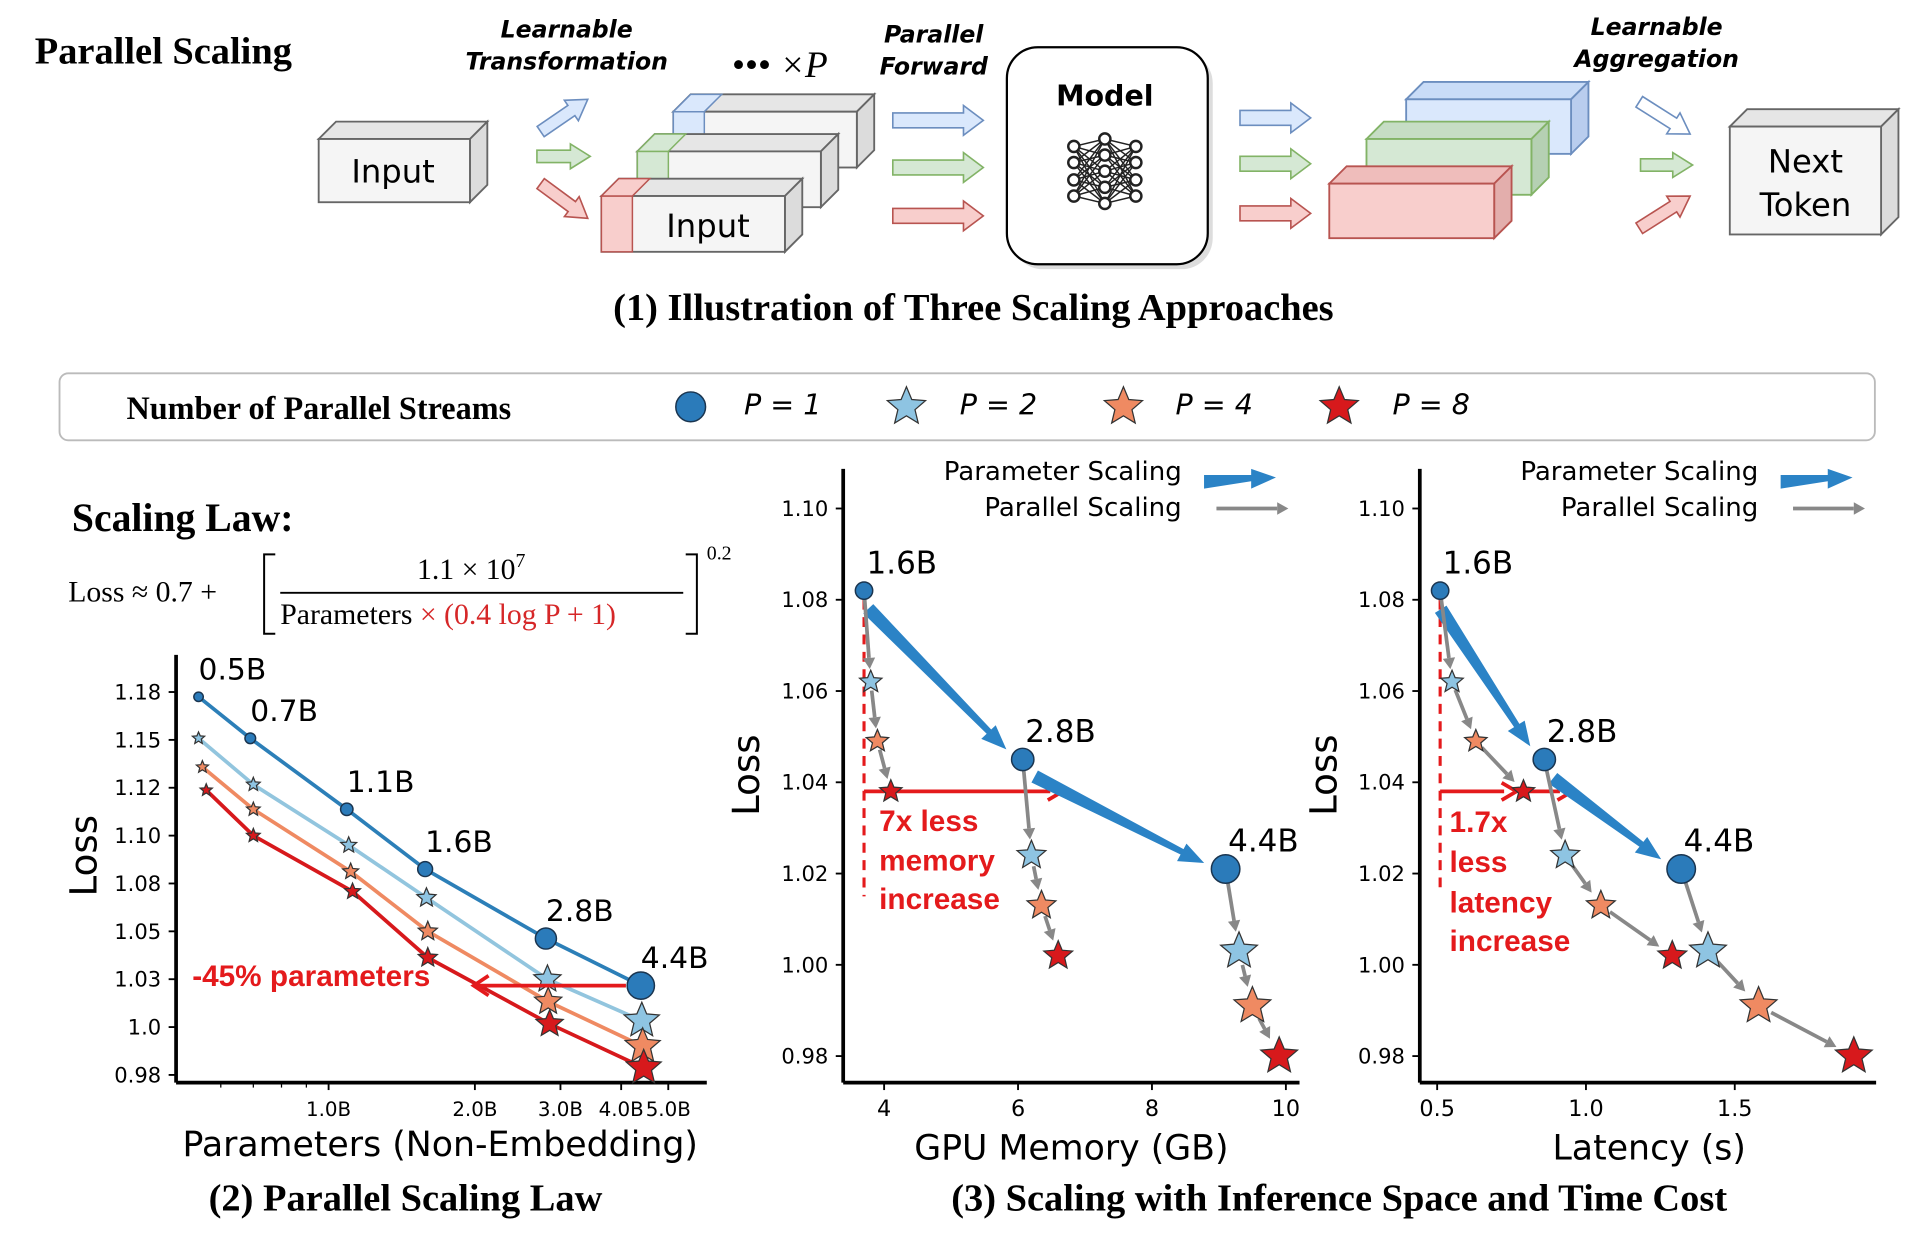 The image size is (1922, 1234). Describe the element at coordinates (84, 856) in the screenshot. I see `chart0-ylabel: Loss` at that location.